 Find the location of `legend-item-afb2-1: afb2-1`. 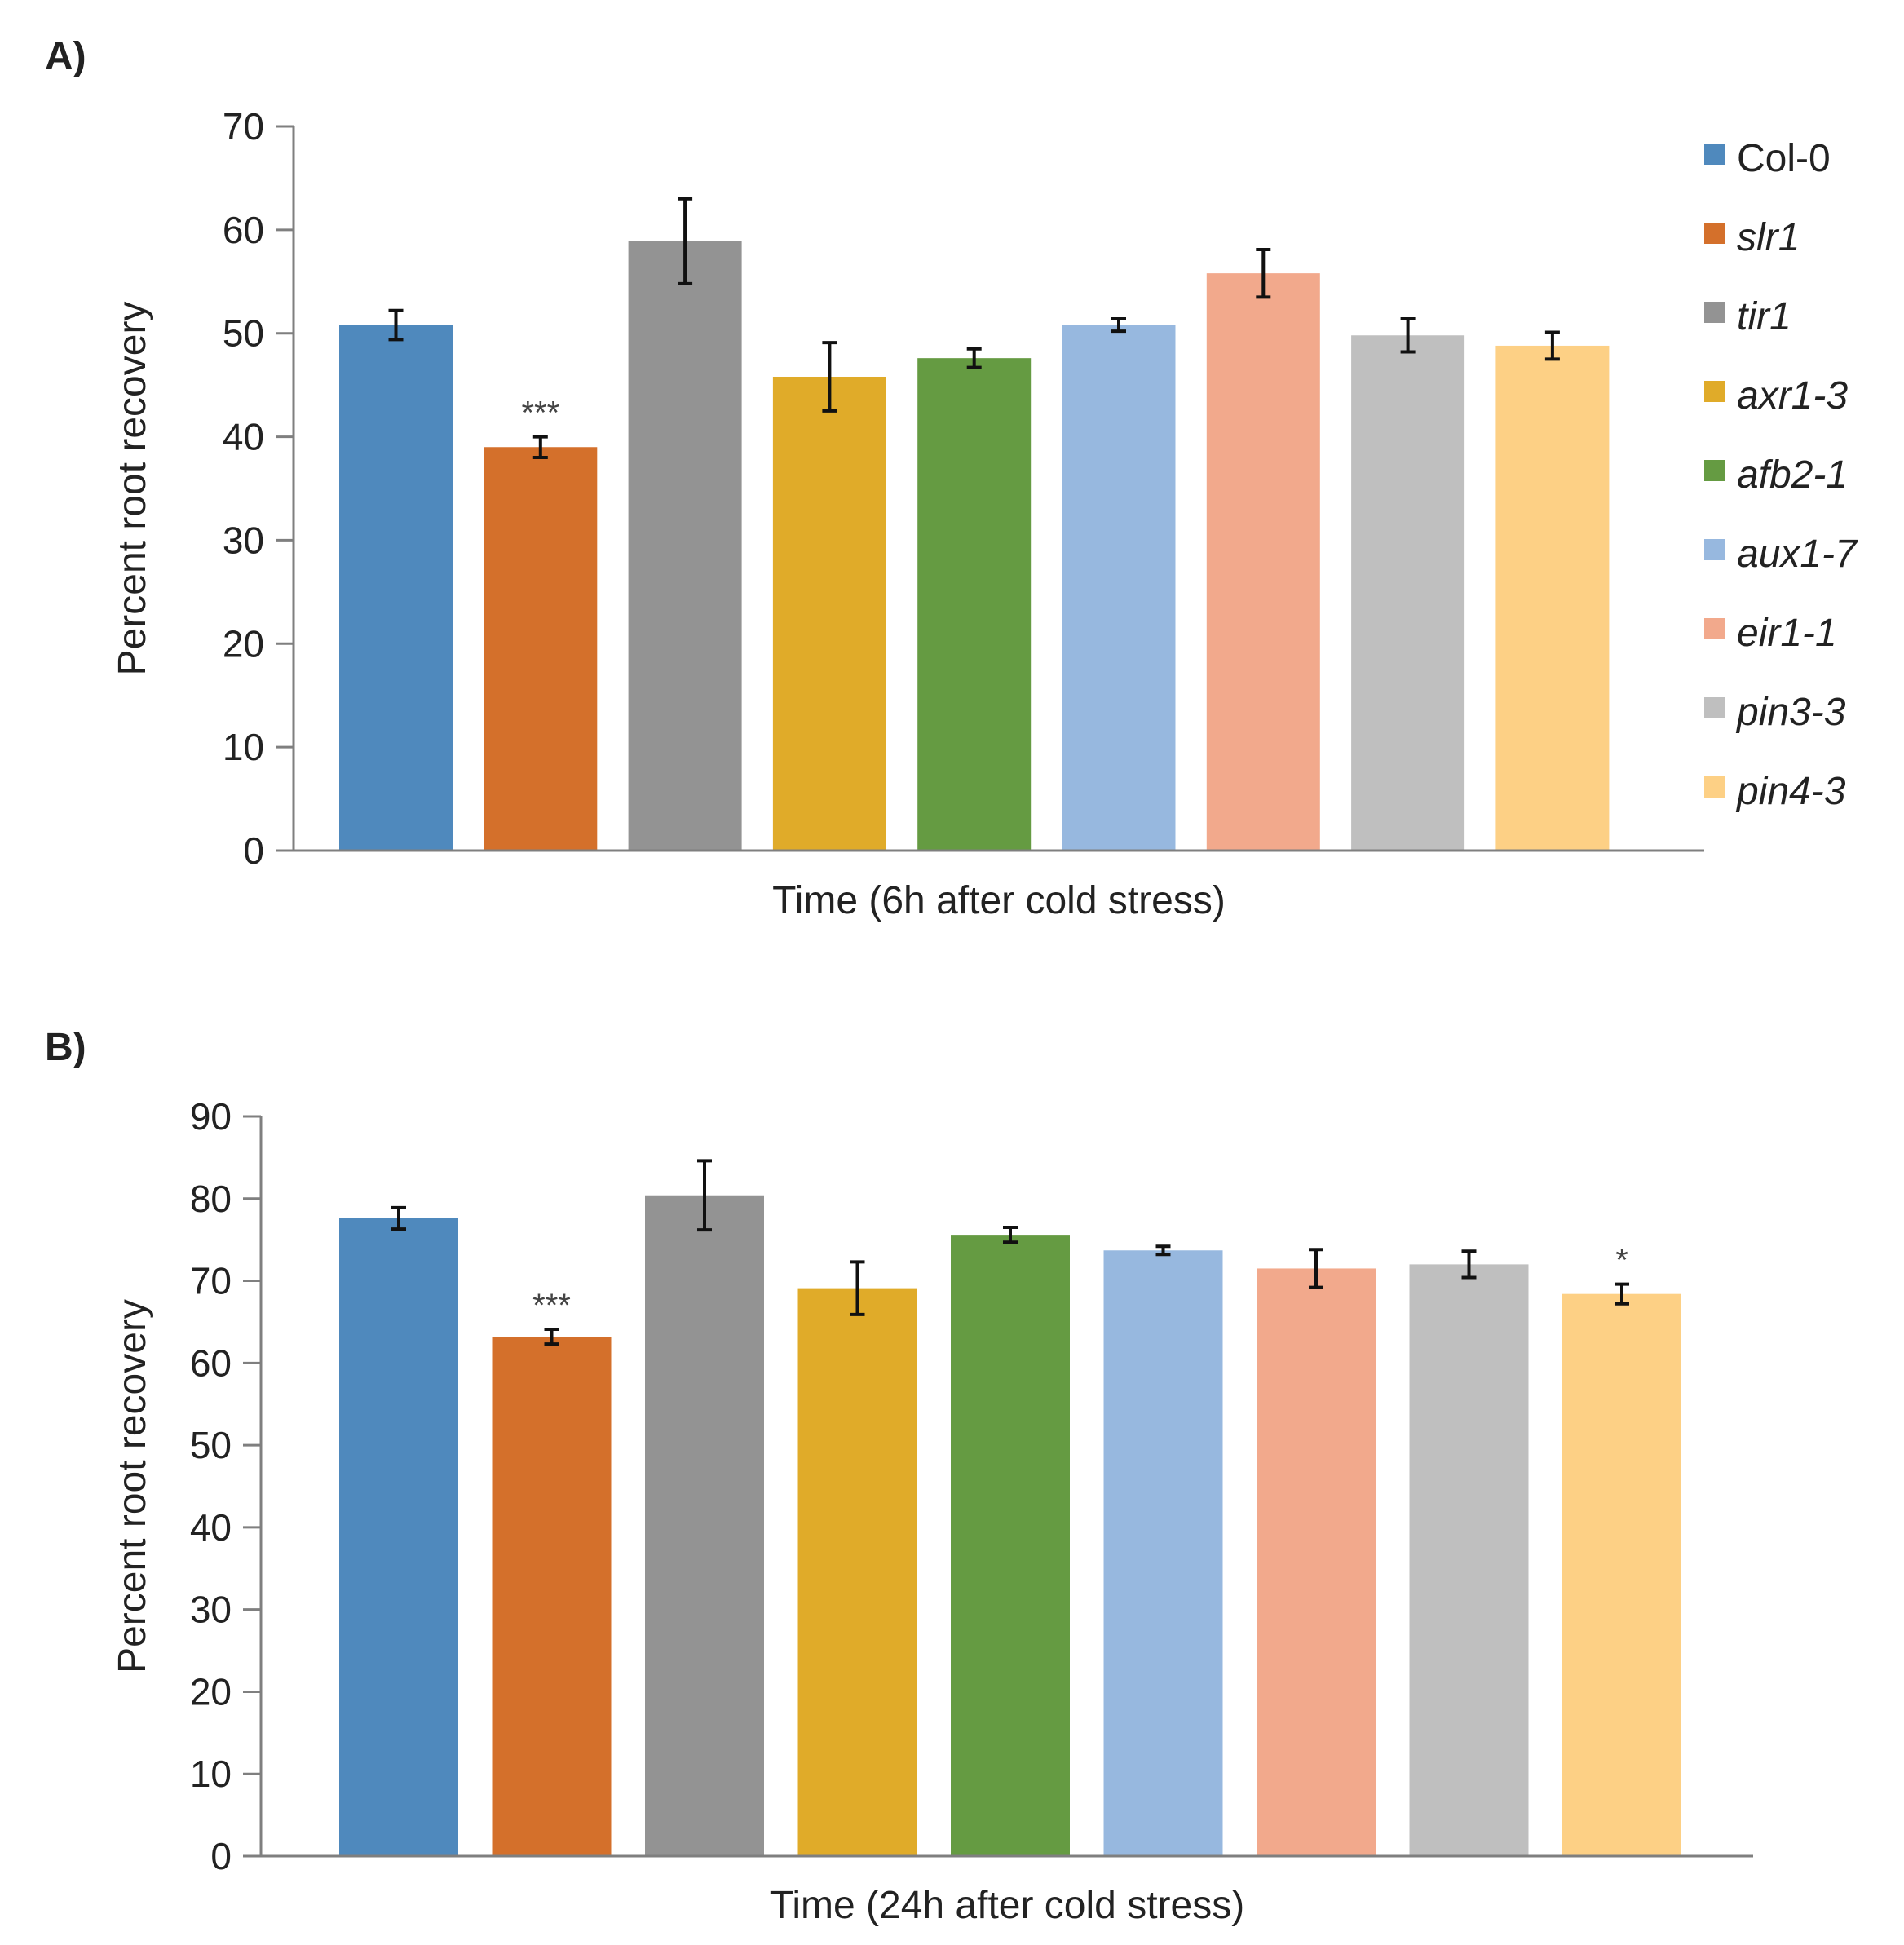

legend-item-afb2-1: afb2-1 is located at coordinates (1776, 475).